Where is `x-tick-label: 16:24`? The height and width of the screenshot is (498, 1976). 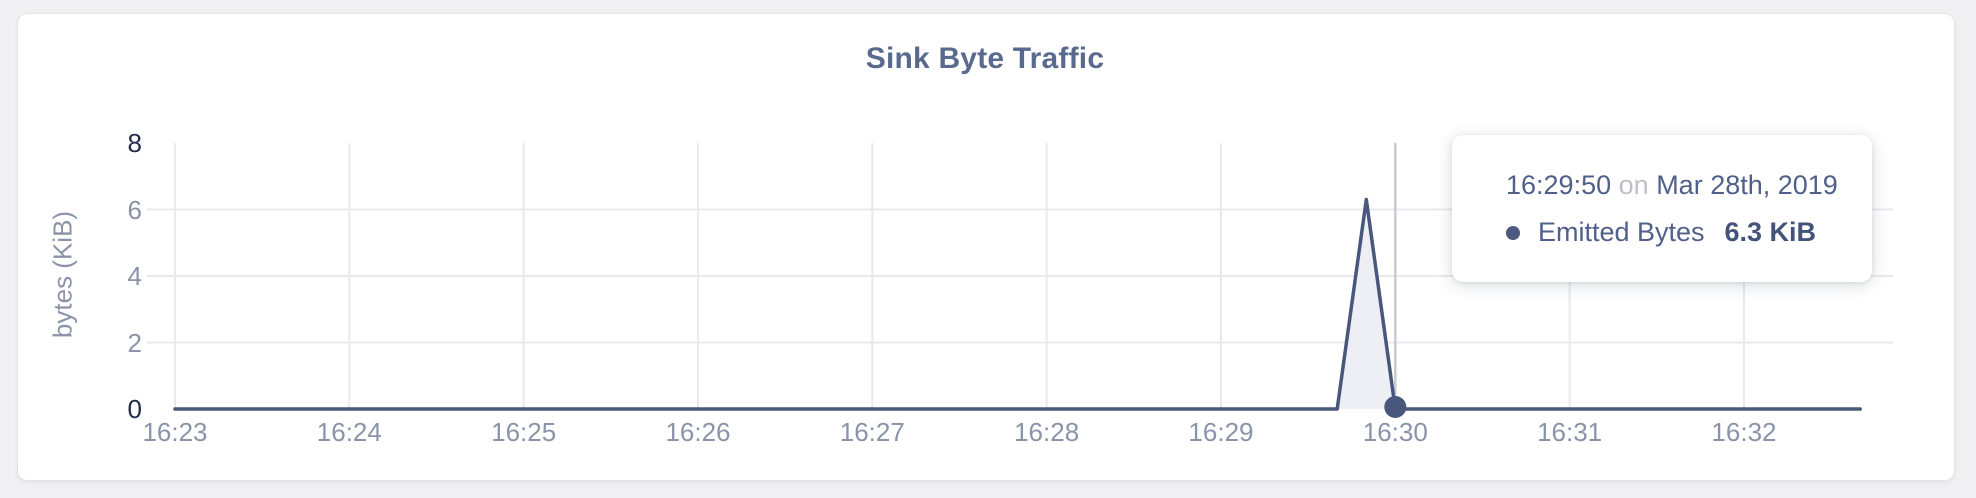
x-tick-label: 16:24 is located at coordinates (349, 432).